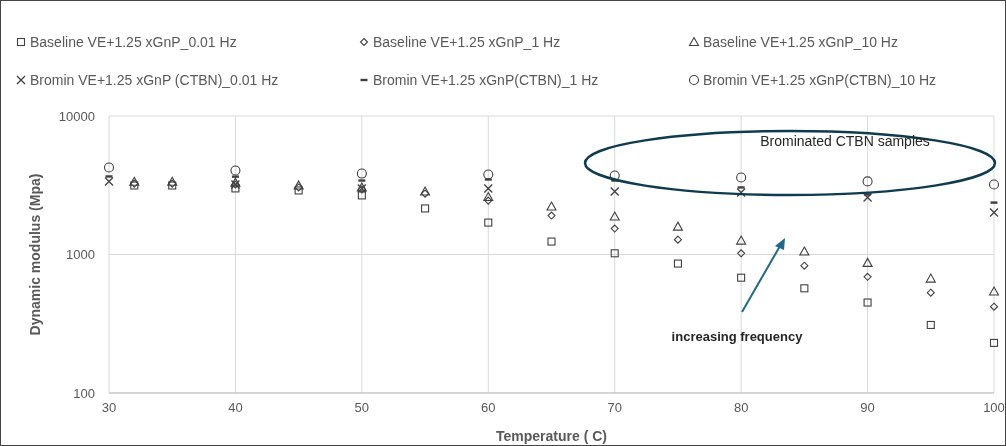 Image resolution: width=1006 pixels, height=446 pixels. I want to click on x-tick-label: 40, so click(235, 407).